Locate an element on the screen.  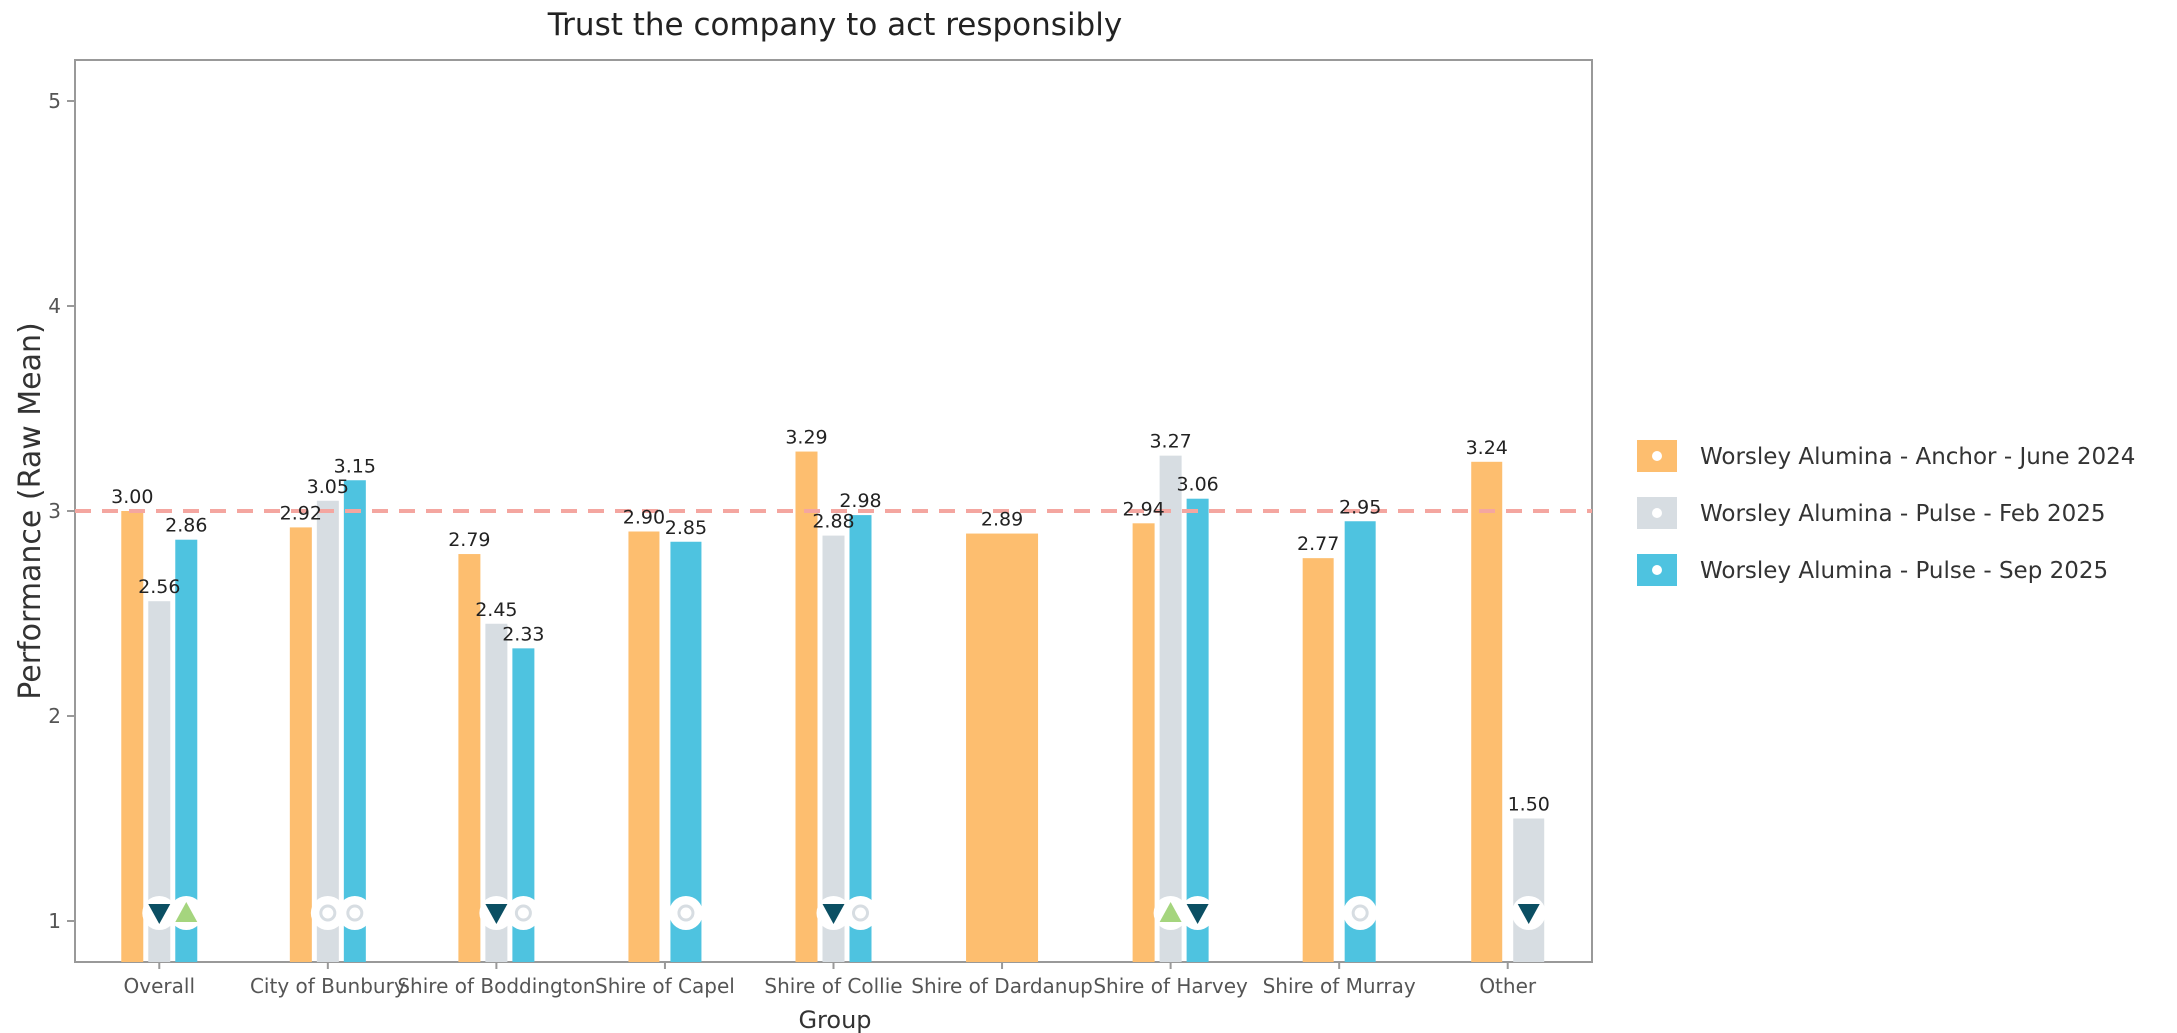
y-tick-label: 5 is located at coordinates (54, 101).